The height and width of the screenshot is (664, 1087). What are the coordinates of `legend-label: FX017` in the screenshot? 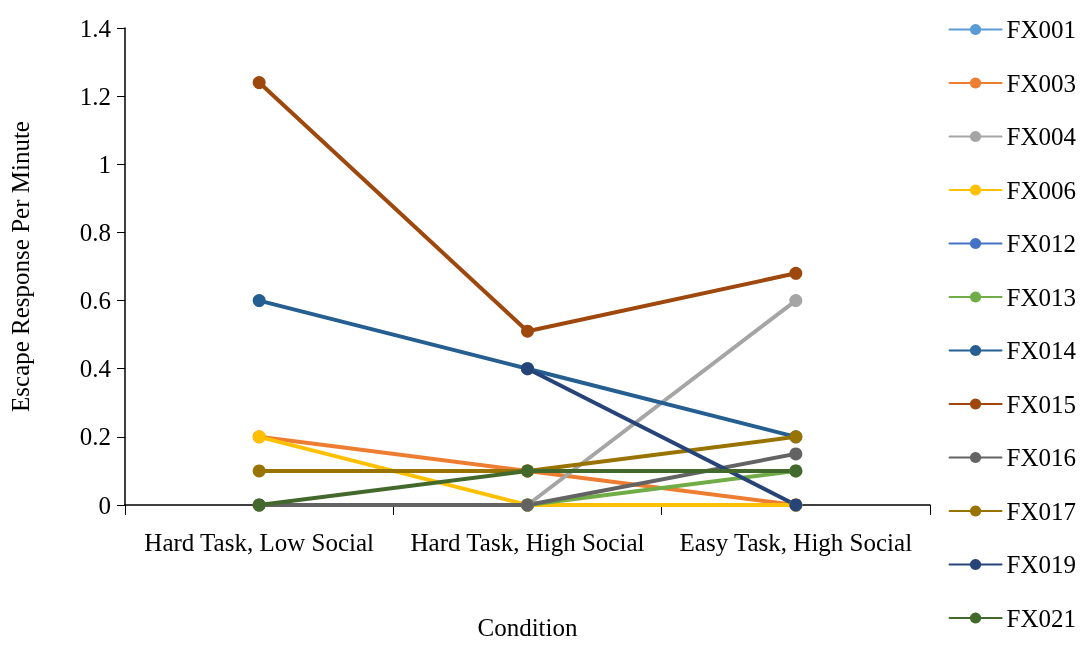 It's located at (1041, 511).